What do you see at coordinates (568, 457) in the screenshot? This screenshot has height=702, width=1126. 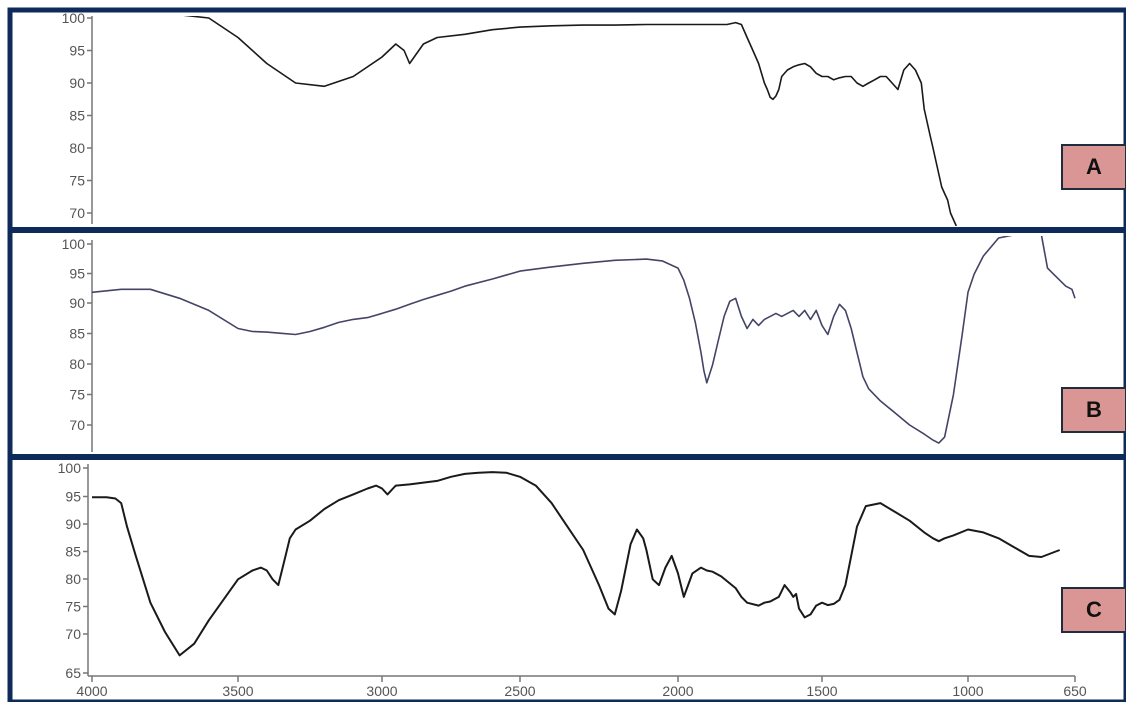 I see `panel-separator-c` at bounding box center [568, 457].